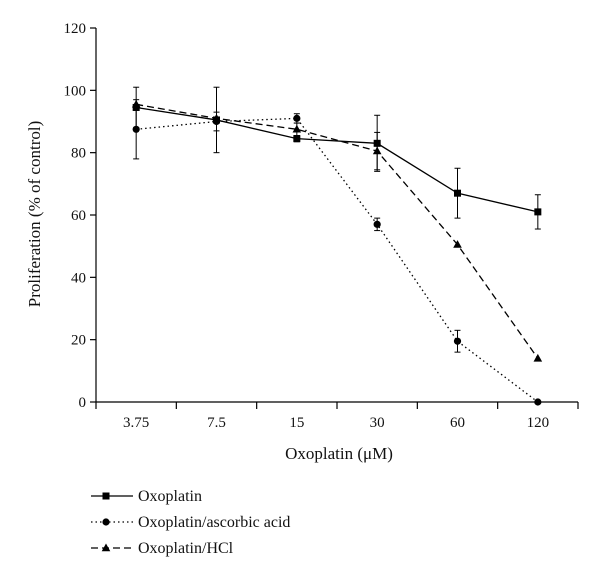 This screenshot has width=600, height=578. What do you see at coordinates (75, 91) in the screenshot?
I see `y-tick-label: 100` at bounding box center [75, 91].